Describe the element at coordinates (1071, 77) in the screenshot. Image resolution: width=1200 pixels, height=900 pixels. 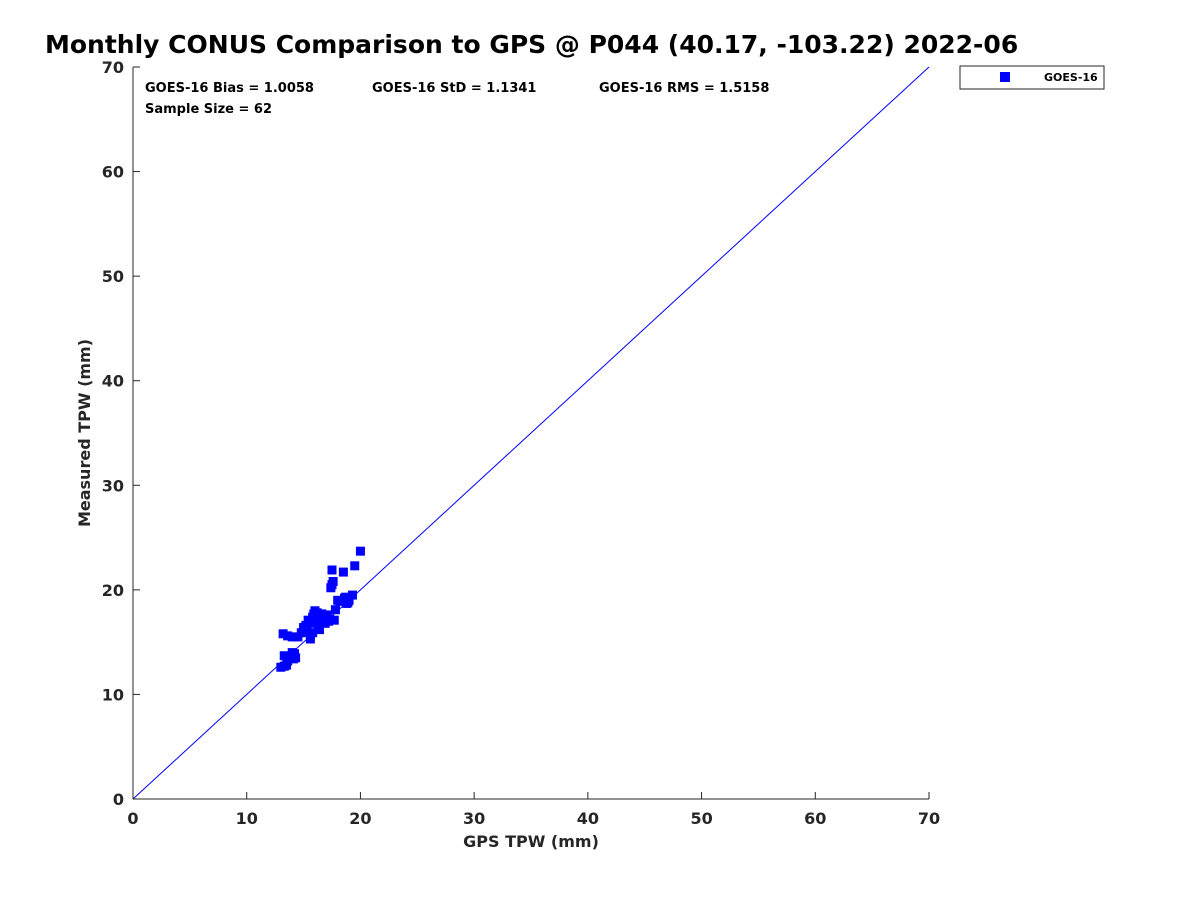
I see `legend-entry-label: GOES-16` at that location.